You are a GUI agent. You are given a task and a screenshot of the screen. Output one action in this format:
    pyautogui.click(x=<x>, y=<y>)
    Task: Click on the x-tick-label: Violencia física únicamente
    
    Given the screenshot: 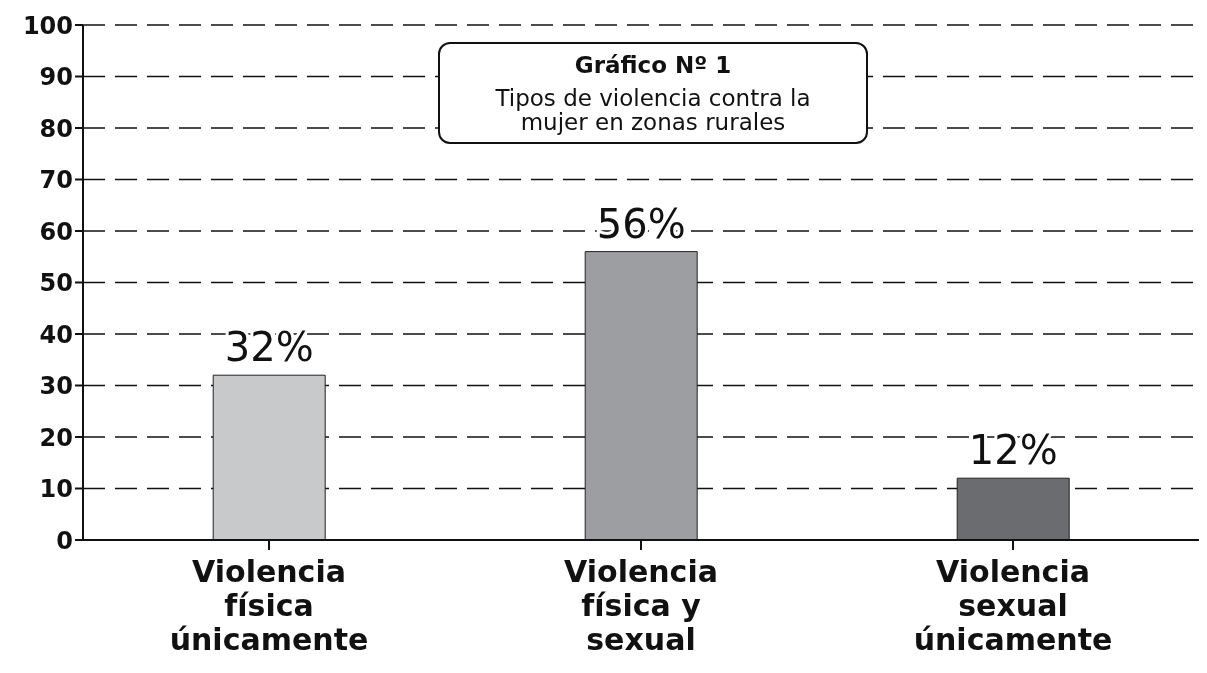 What is the action you would take?
    pyautogui.click(x=269, y=605)
    